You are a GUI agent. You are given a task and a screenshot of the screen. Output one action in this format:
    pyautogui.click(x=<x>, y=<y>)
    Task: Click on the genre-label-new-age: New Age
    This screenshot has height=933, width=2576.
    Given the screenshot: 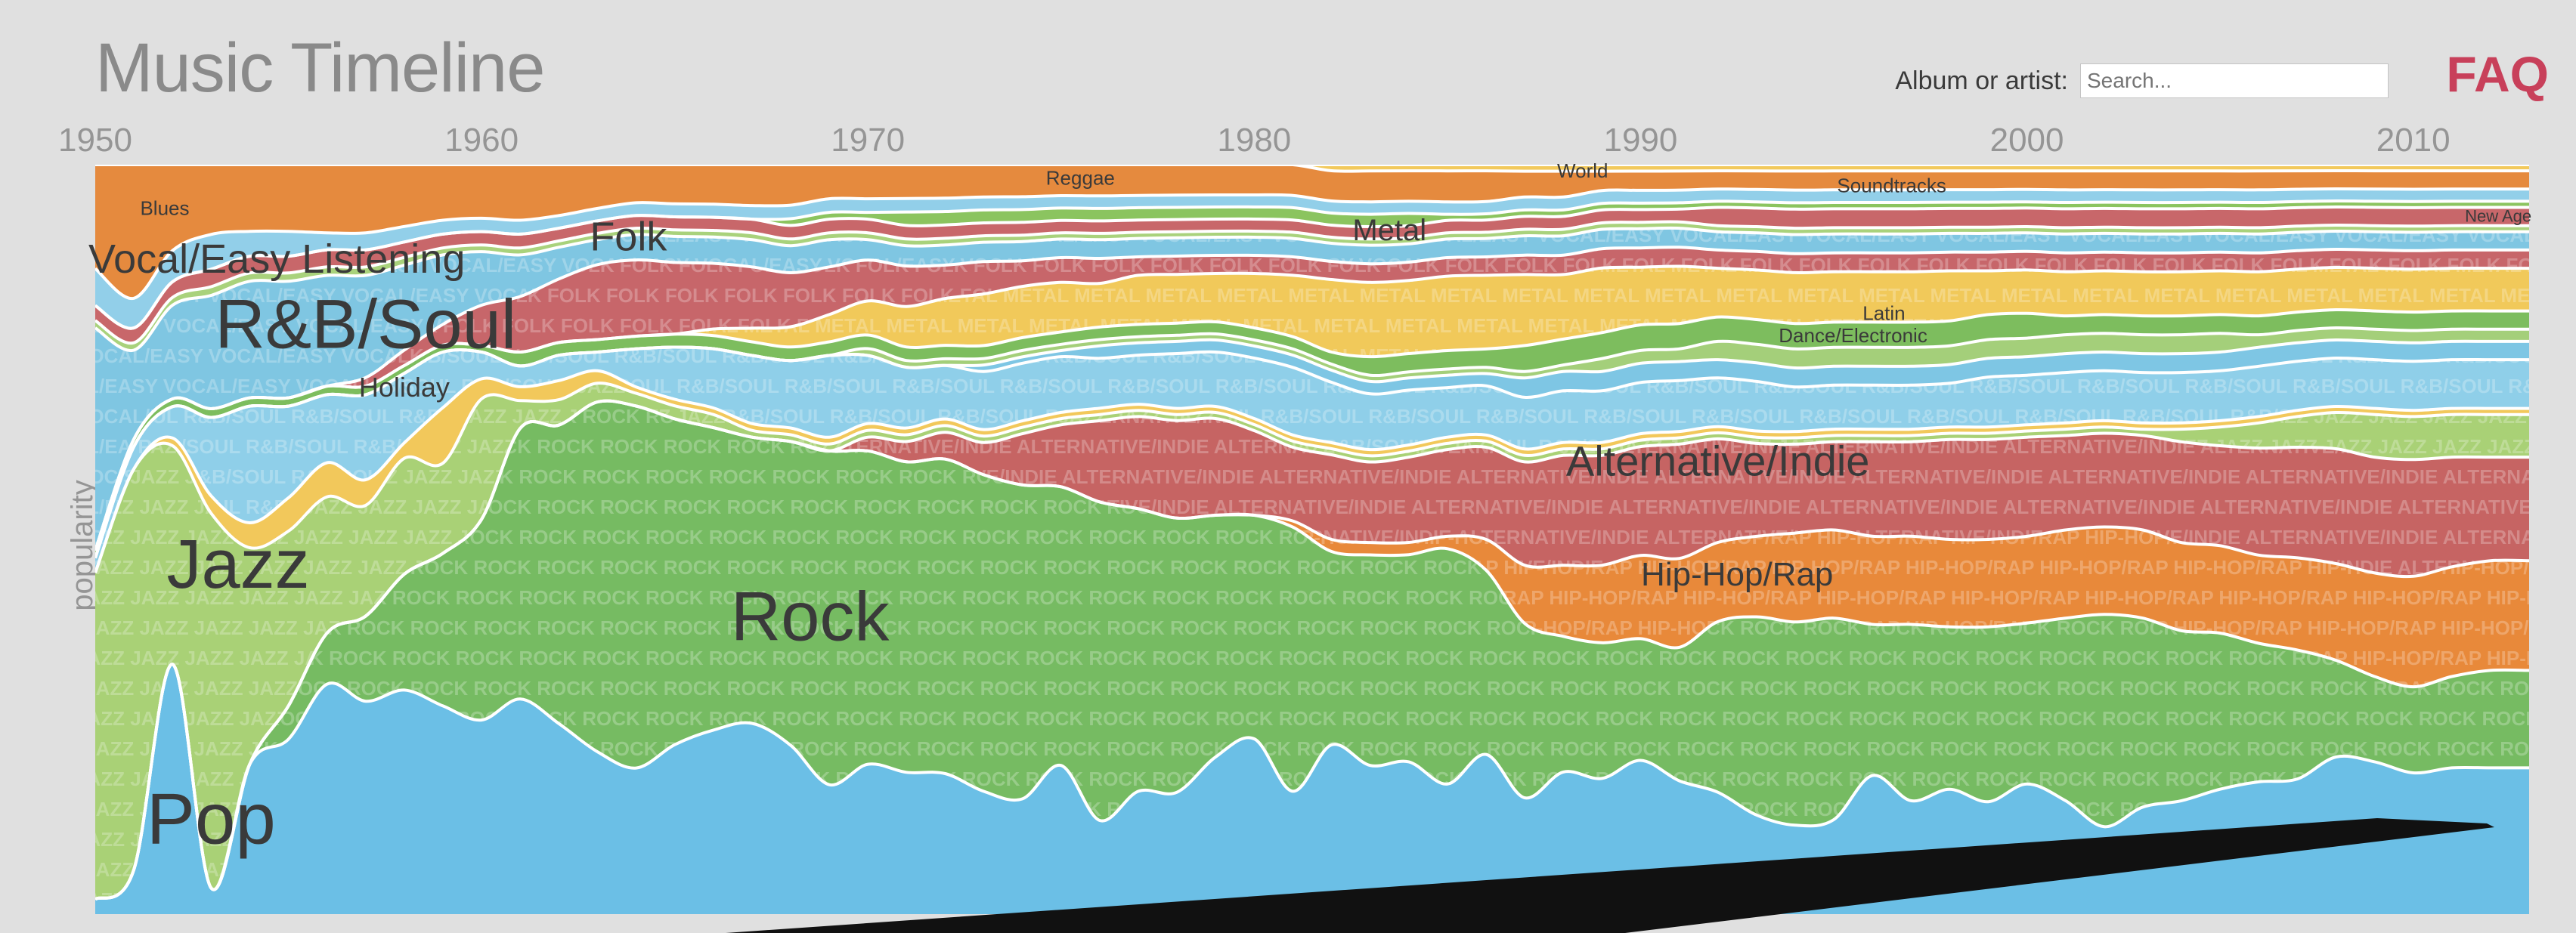 What is the action you would take?
    pyautogui.click(x=2498, y=215)
    